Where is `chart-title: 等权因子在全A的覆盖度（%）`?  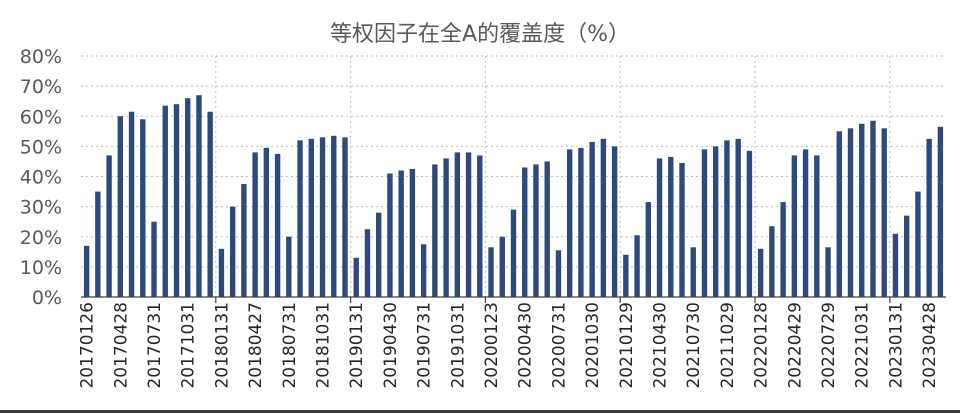 chart-title: 等权因子在全A的覆盖度（%） is located at coordinates (480, 34).